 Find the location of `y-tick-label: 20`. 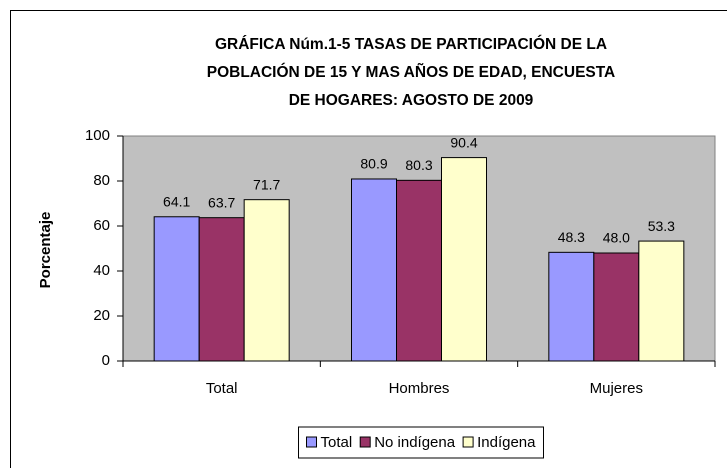

y-tick-label: 20 is located at coordinates (101, 315).